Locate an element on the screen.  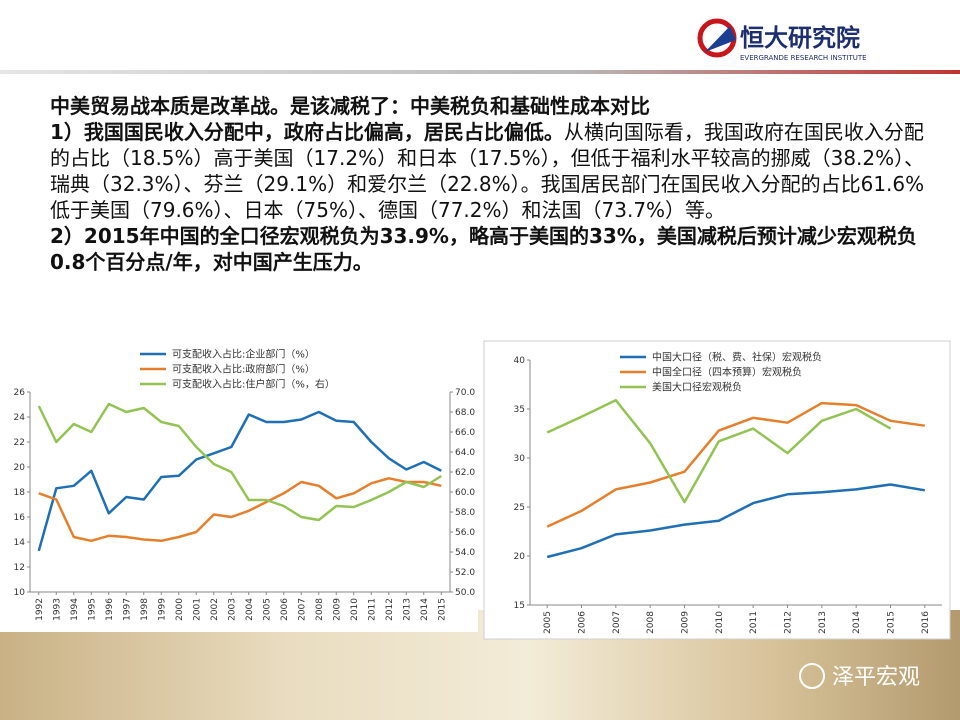
y-tick-label: 40 is located at coordinates (520, 361).